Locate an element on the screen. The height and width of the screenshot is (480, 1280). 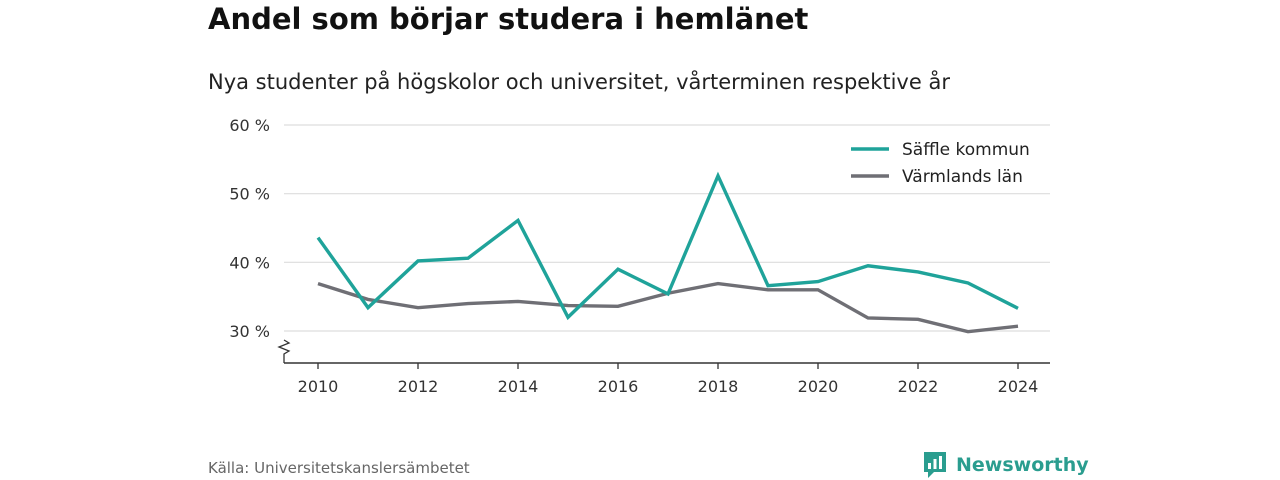
x-tick-label: 2012 is located at coordinates (418, 386).